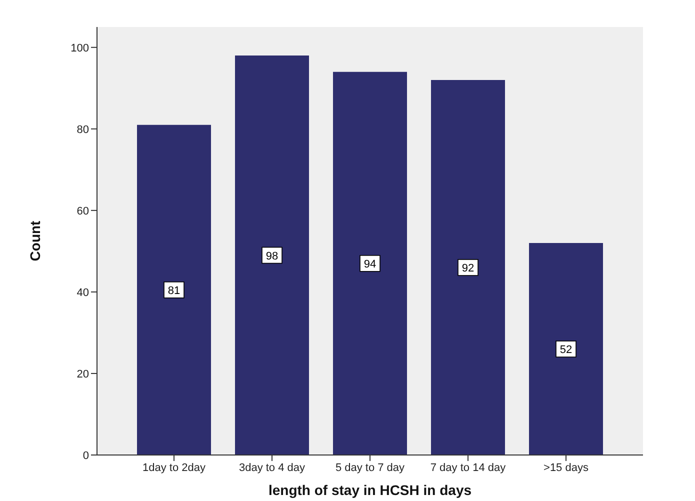  Describe the element at coordinates (174, 468) in the screenshot. I see `x-tick-label: 1day to 2day` at that location.